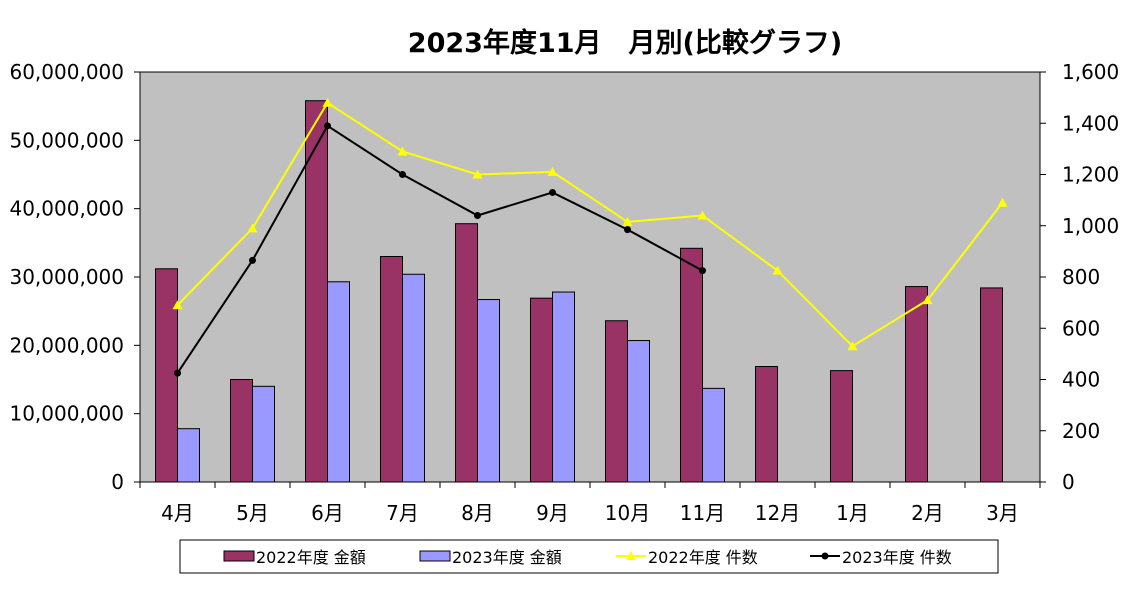 The width and height of the screenshot is (1130, 594). I want to click on y-axis-right: 0 200 400 600 800 1,000 1,200 1,400 1,600, so click(1079, 277).